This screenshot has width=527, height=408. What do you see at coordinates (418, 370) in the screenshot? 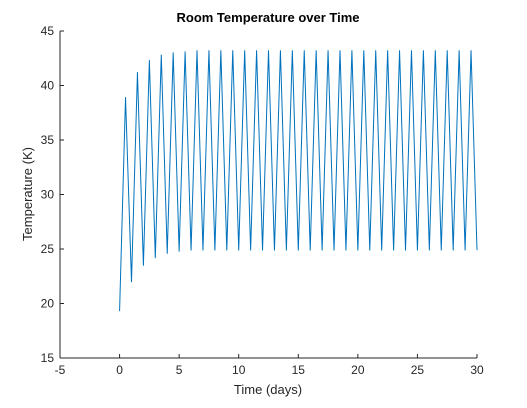
I see `x-tick-label: 25` at bounding box center [418, 370].